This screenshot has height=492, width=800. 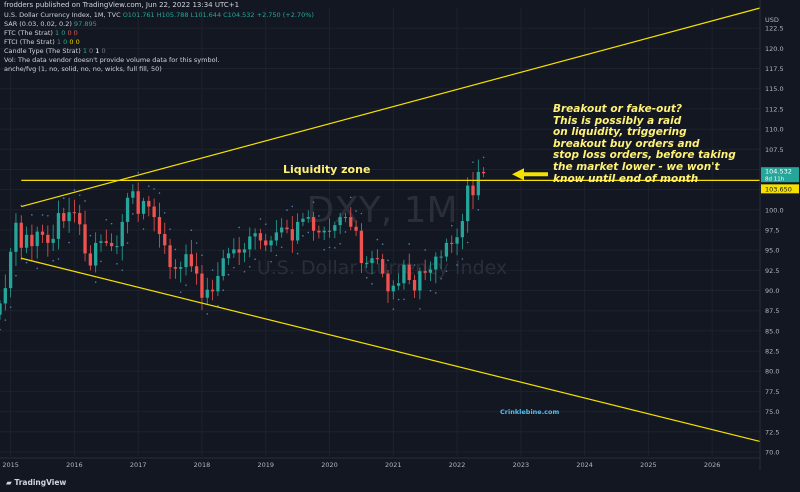 I want to click on y-tick-label-18: 115.0, so click(x=774, y=89).